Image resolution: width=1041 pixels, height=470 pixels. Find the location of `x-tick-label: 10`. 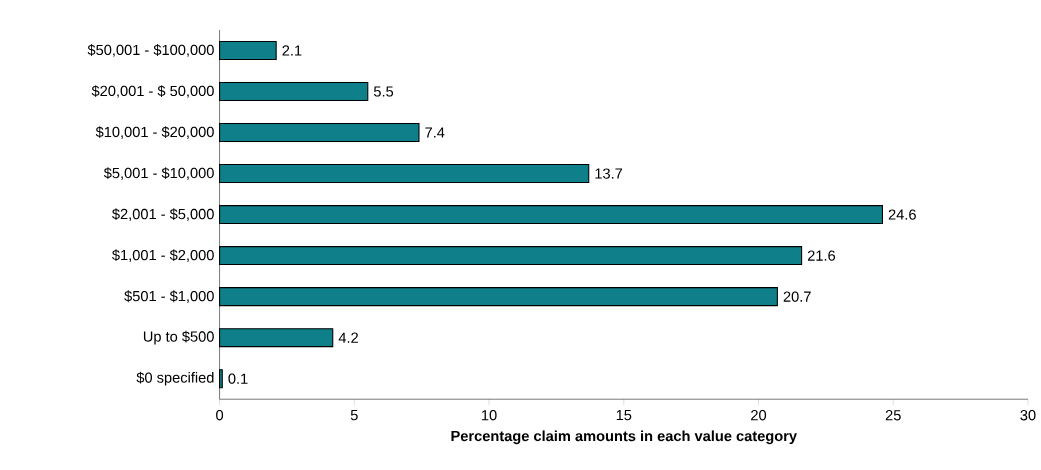

x-tick-label: 10 is located at coordinates (489, 415).